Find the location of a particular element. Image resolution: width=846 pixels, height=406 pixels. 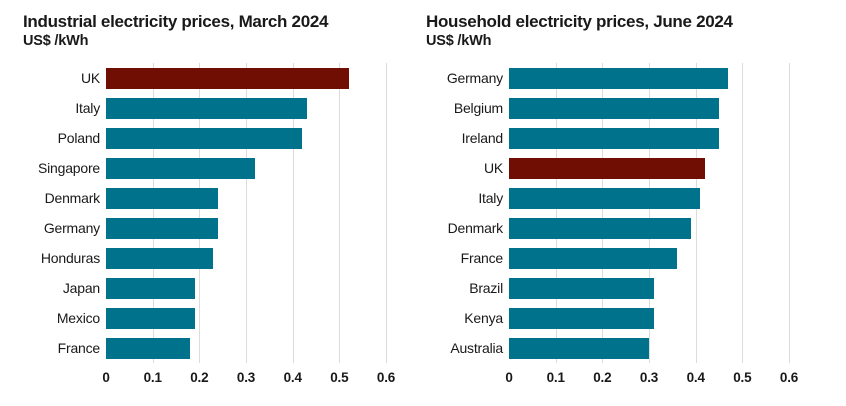

category-label: Australia is located at coordinates (476, 348).